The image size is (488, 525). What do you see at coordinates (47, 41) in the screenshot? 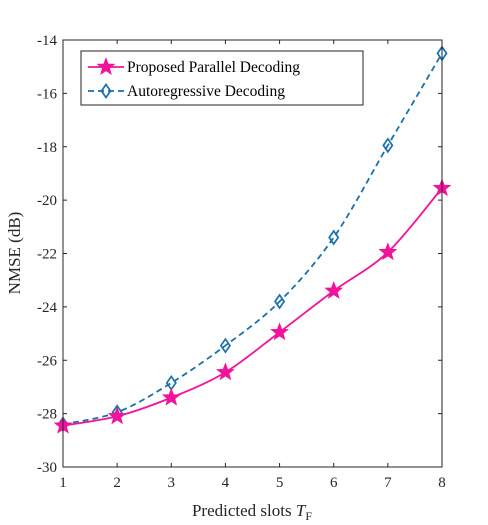
I see `y-tick-label: -14` at bounding box center [47, 41].